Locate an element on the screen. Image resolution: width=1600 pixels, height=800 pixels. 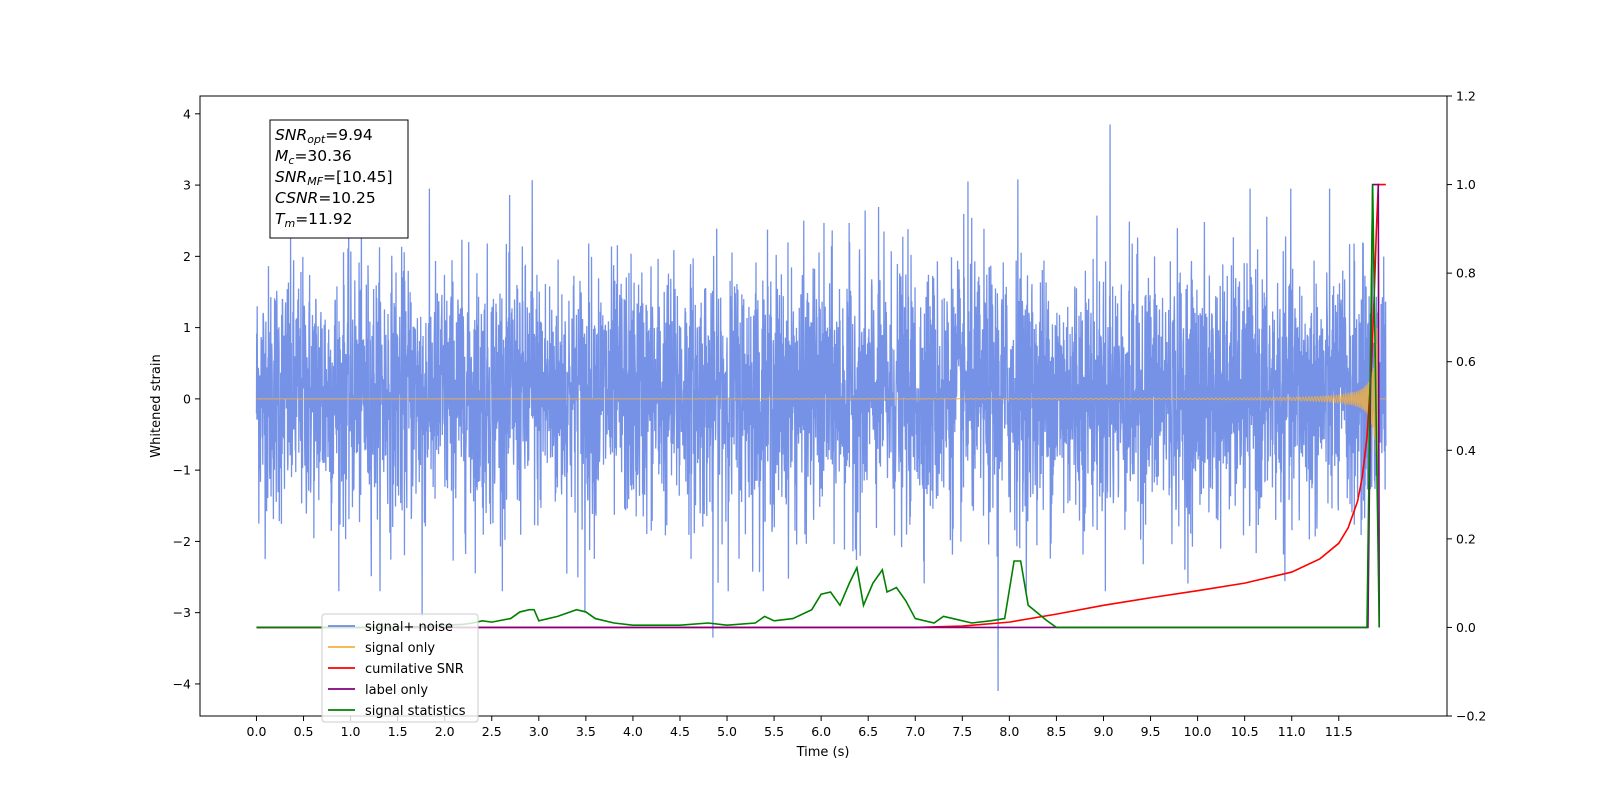
x-tick-label: 3.5 is located at coordinates (586, 731).